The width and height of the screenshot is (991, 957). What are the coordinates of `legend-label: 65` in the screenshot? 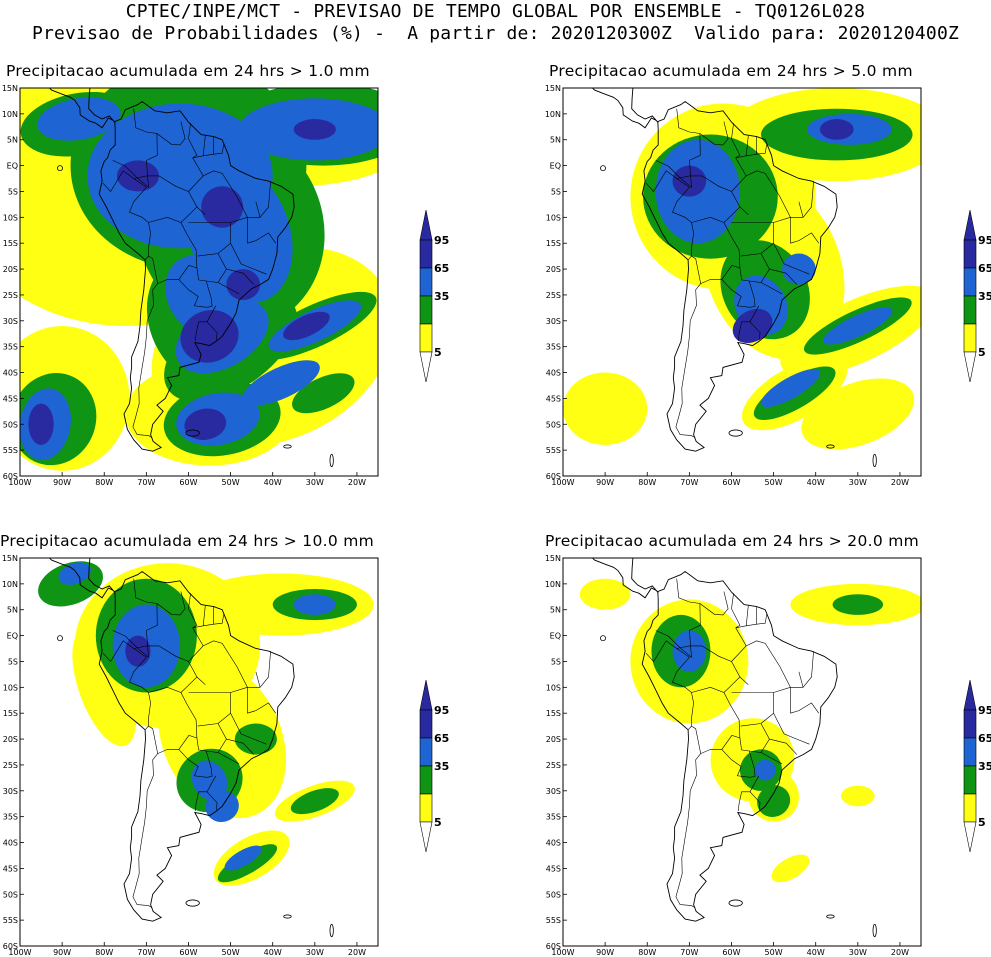 It's located at (984, 738).